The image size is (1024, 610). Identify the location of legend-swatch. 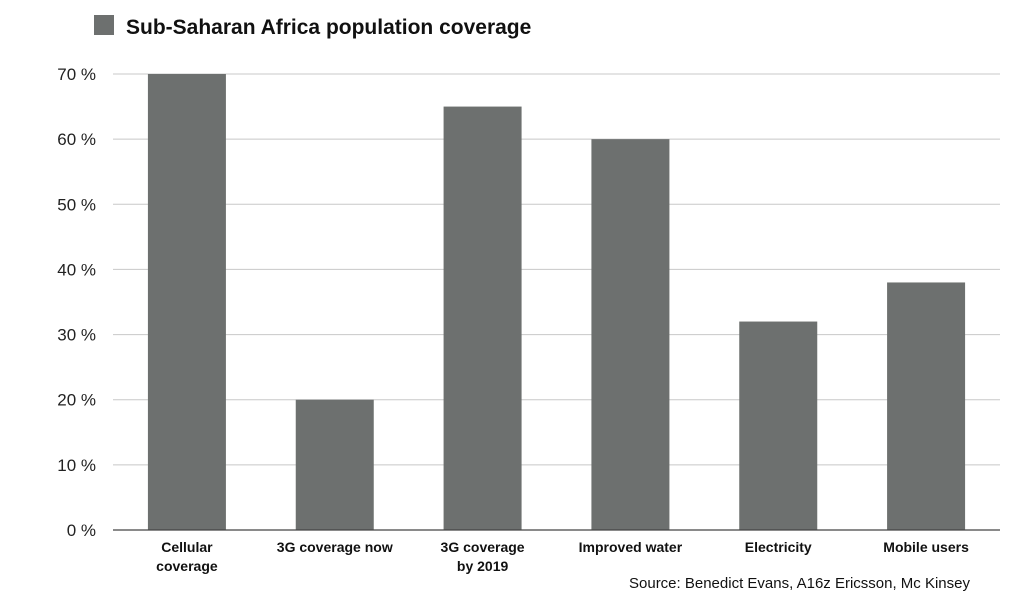
(104, 25).